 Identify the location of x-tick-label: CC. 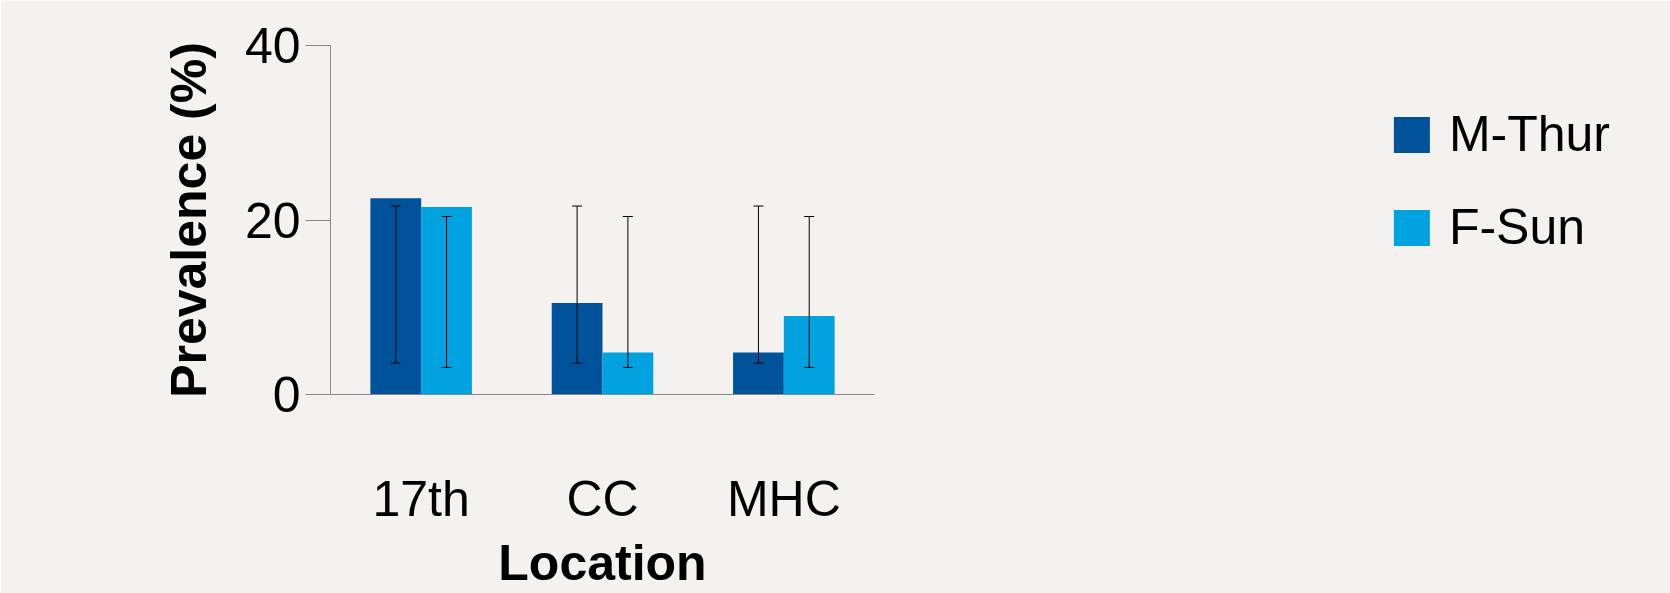
(602, 498).